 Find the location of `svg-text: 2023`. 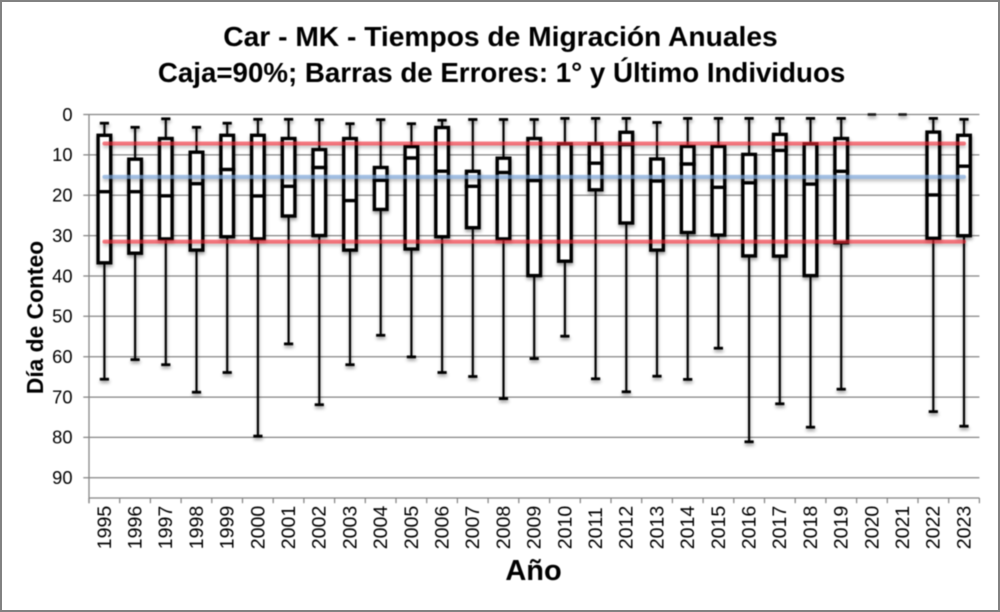

svg-text: 2023 is located at coordinates (964, 528).